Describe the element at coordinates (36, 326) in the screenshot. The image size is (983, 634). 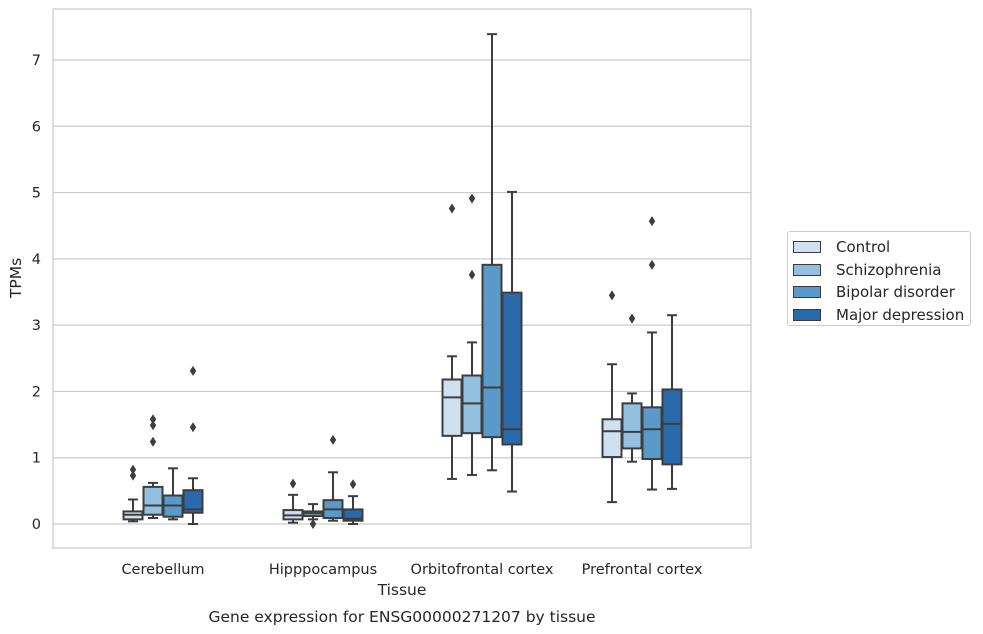
I see `y-tick-label: 3` at that location.